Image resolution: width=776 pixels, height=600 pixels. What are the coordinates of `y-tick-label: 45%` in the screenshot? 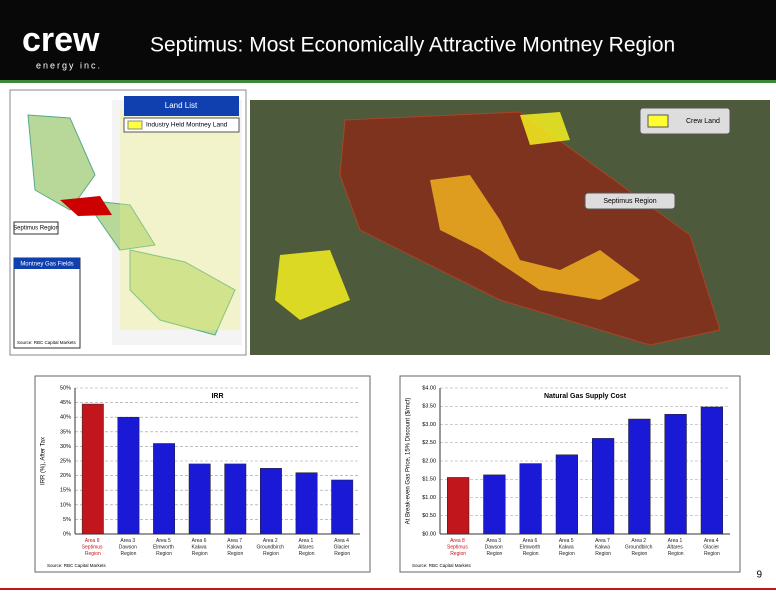 It's located at (65, 403).